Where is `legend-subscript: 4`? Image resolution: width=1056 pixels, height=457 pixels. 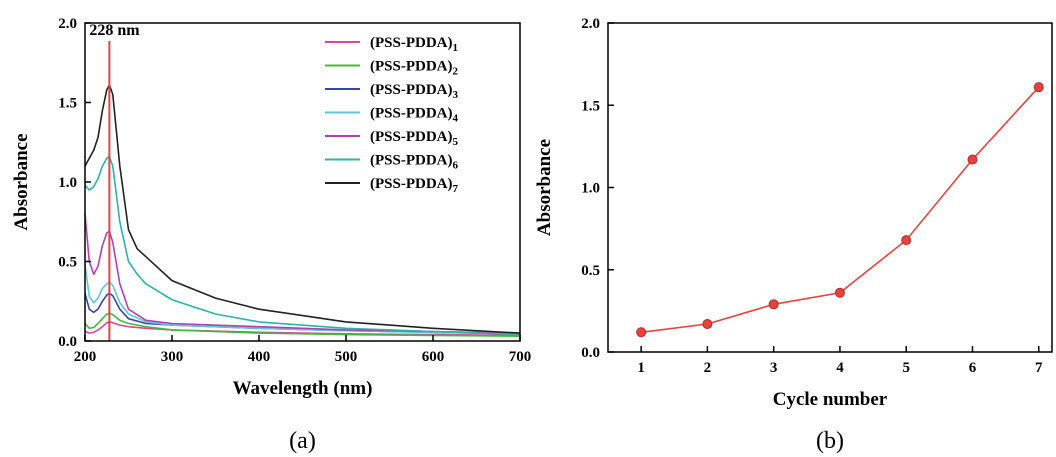
legend-subscript: 4 is located at coordinates (456, 119).